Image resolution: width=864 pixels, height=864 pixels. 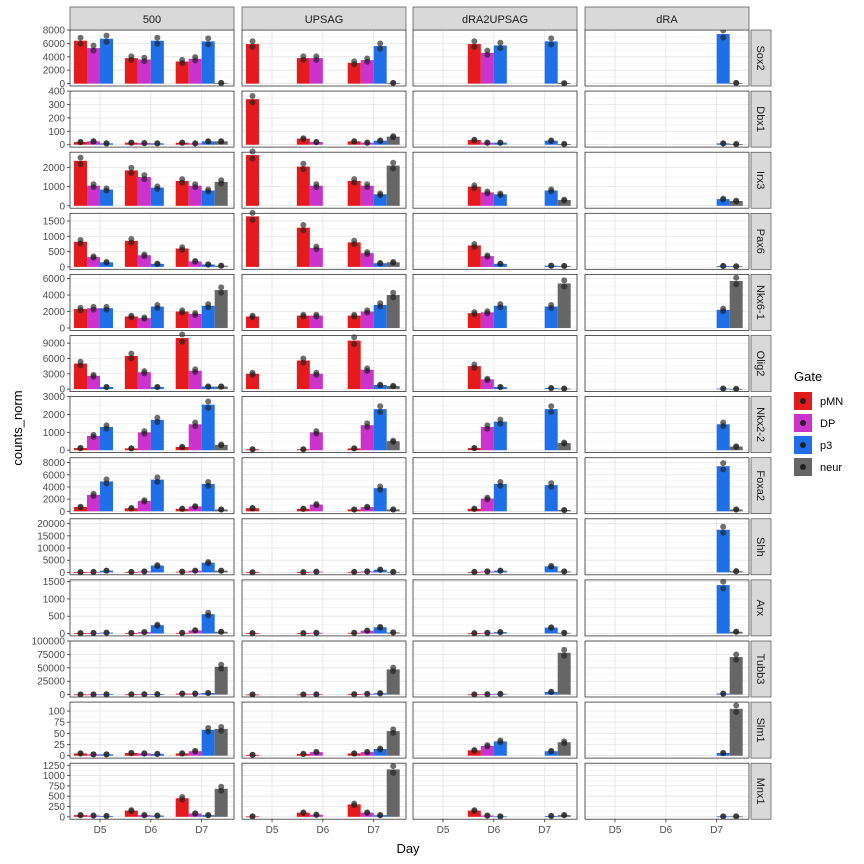 What do you see at coordinates (56, 92) in the screenshot?
I see `y-tick-label: 400` at bounding box center [56, 92].